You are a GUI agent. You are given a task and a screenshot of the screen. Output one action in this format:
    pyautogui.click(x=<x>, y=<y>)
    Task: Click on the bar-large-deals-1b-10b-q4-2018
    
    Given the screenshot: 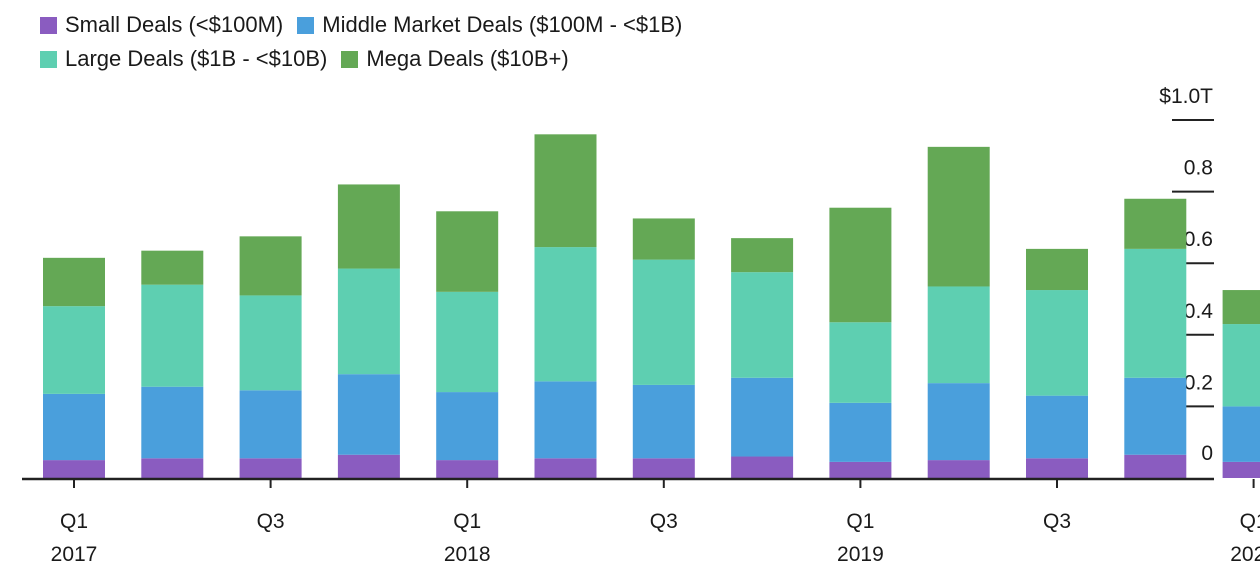 What is the action you would take?
    pyautogui.click(x=762, y=325)
    